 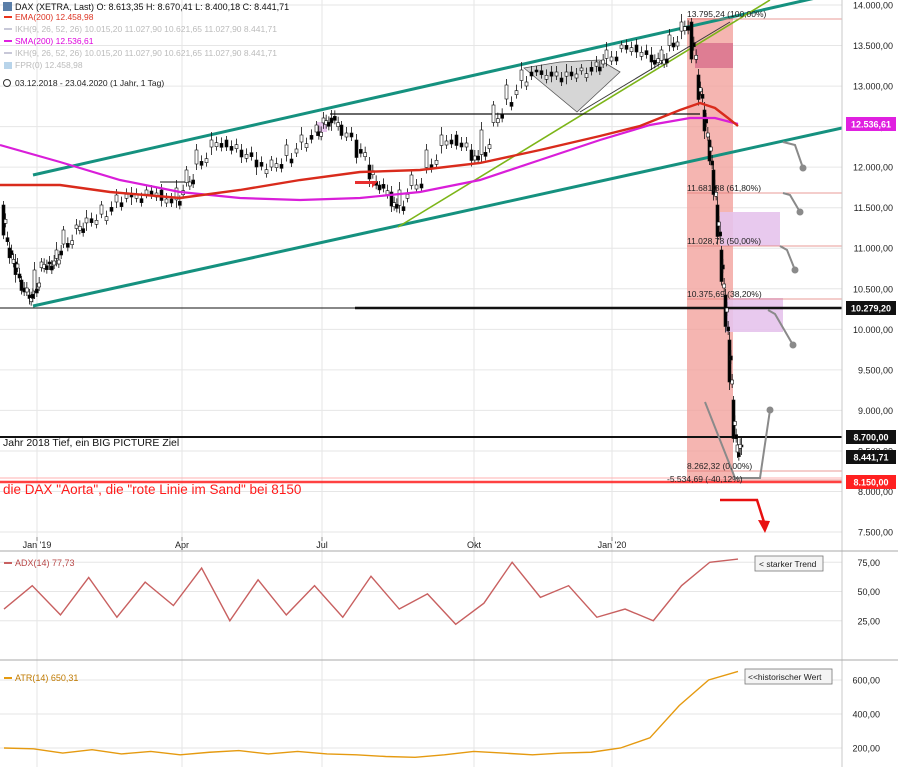 What do you see at coordinates (868, 621) in the screenshot?
I see `adx-tick-label: 25,00` at bounding box center [868, 621].